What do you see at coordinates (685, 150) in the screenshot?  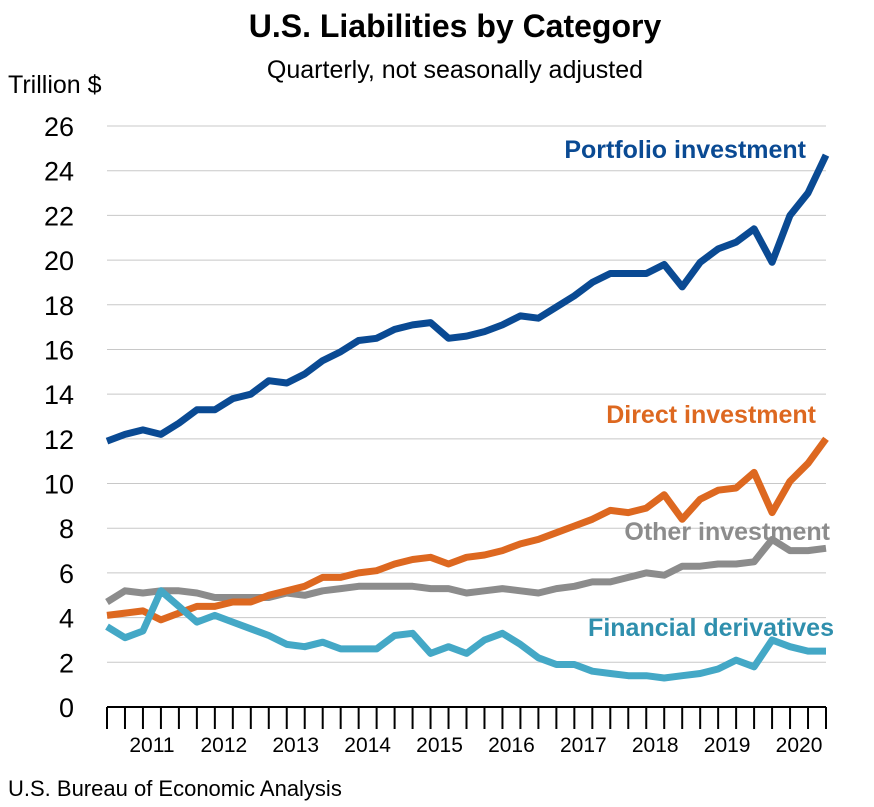 I see `series-label-portfolio-investment: Portfolio investment` at bounding box center [685, 150].